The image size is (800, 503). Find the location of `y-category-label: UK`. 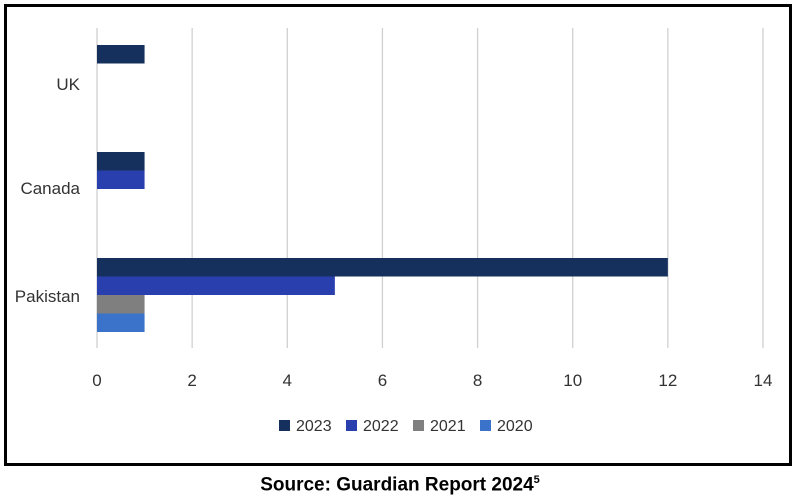

y-category-label: UK is located at coordinates (68, 84).